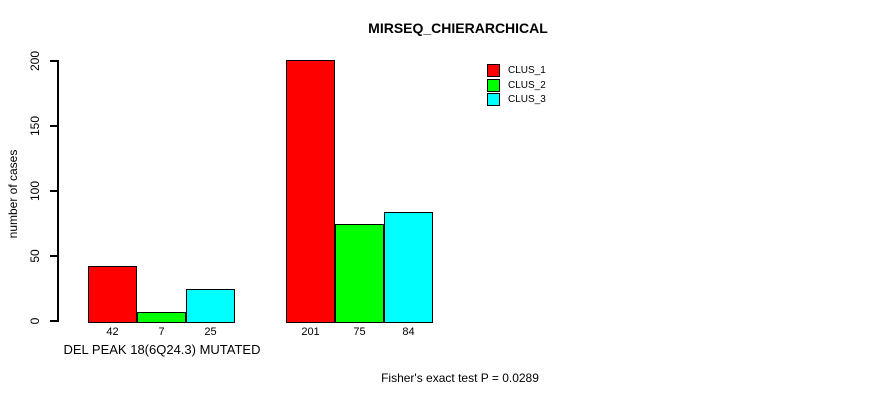 The height and width of the screenshot is (400, 890). What do you see at coordinates (112, 294) in the screenshot?
I see `bar-clus_1-group1` at bounding box center [112, 294].